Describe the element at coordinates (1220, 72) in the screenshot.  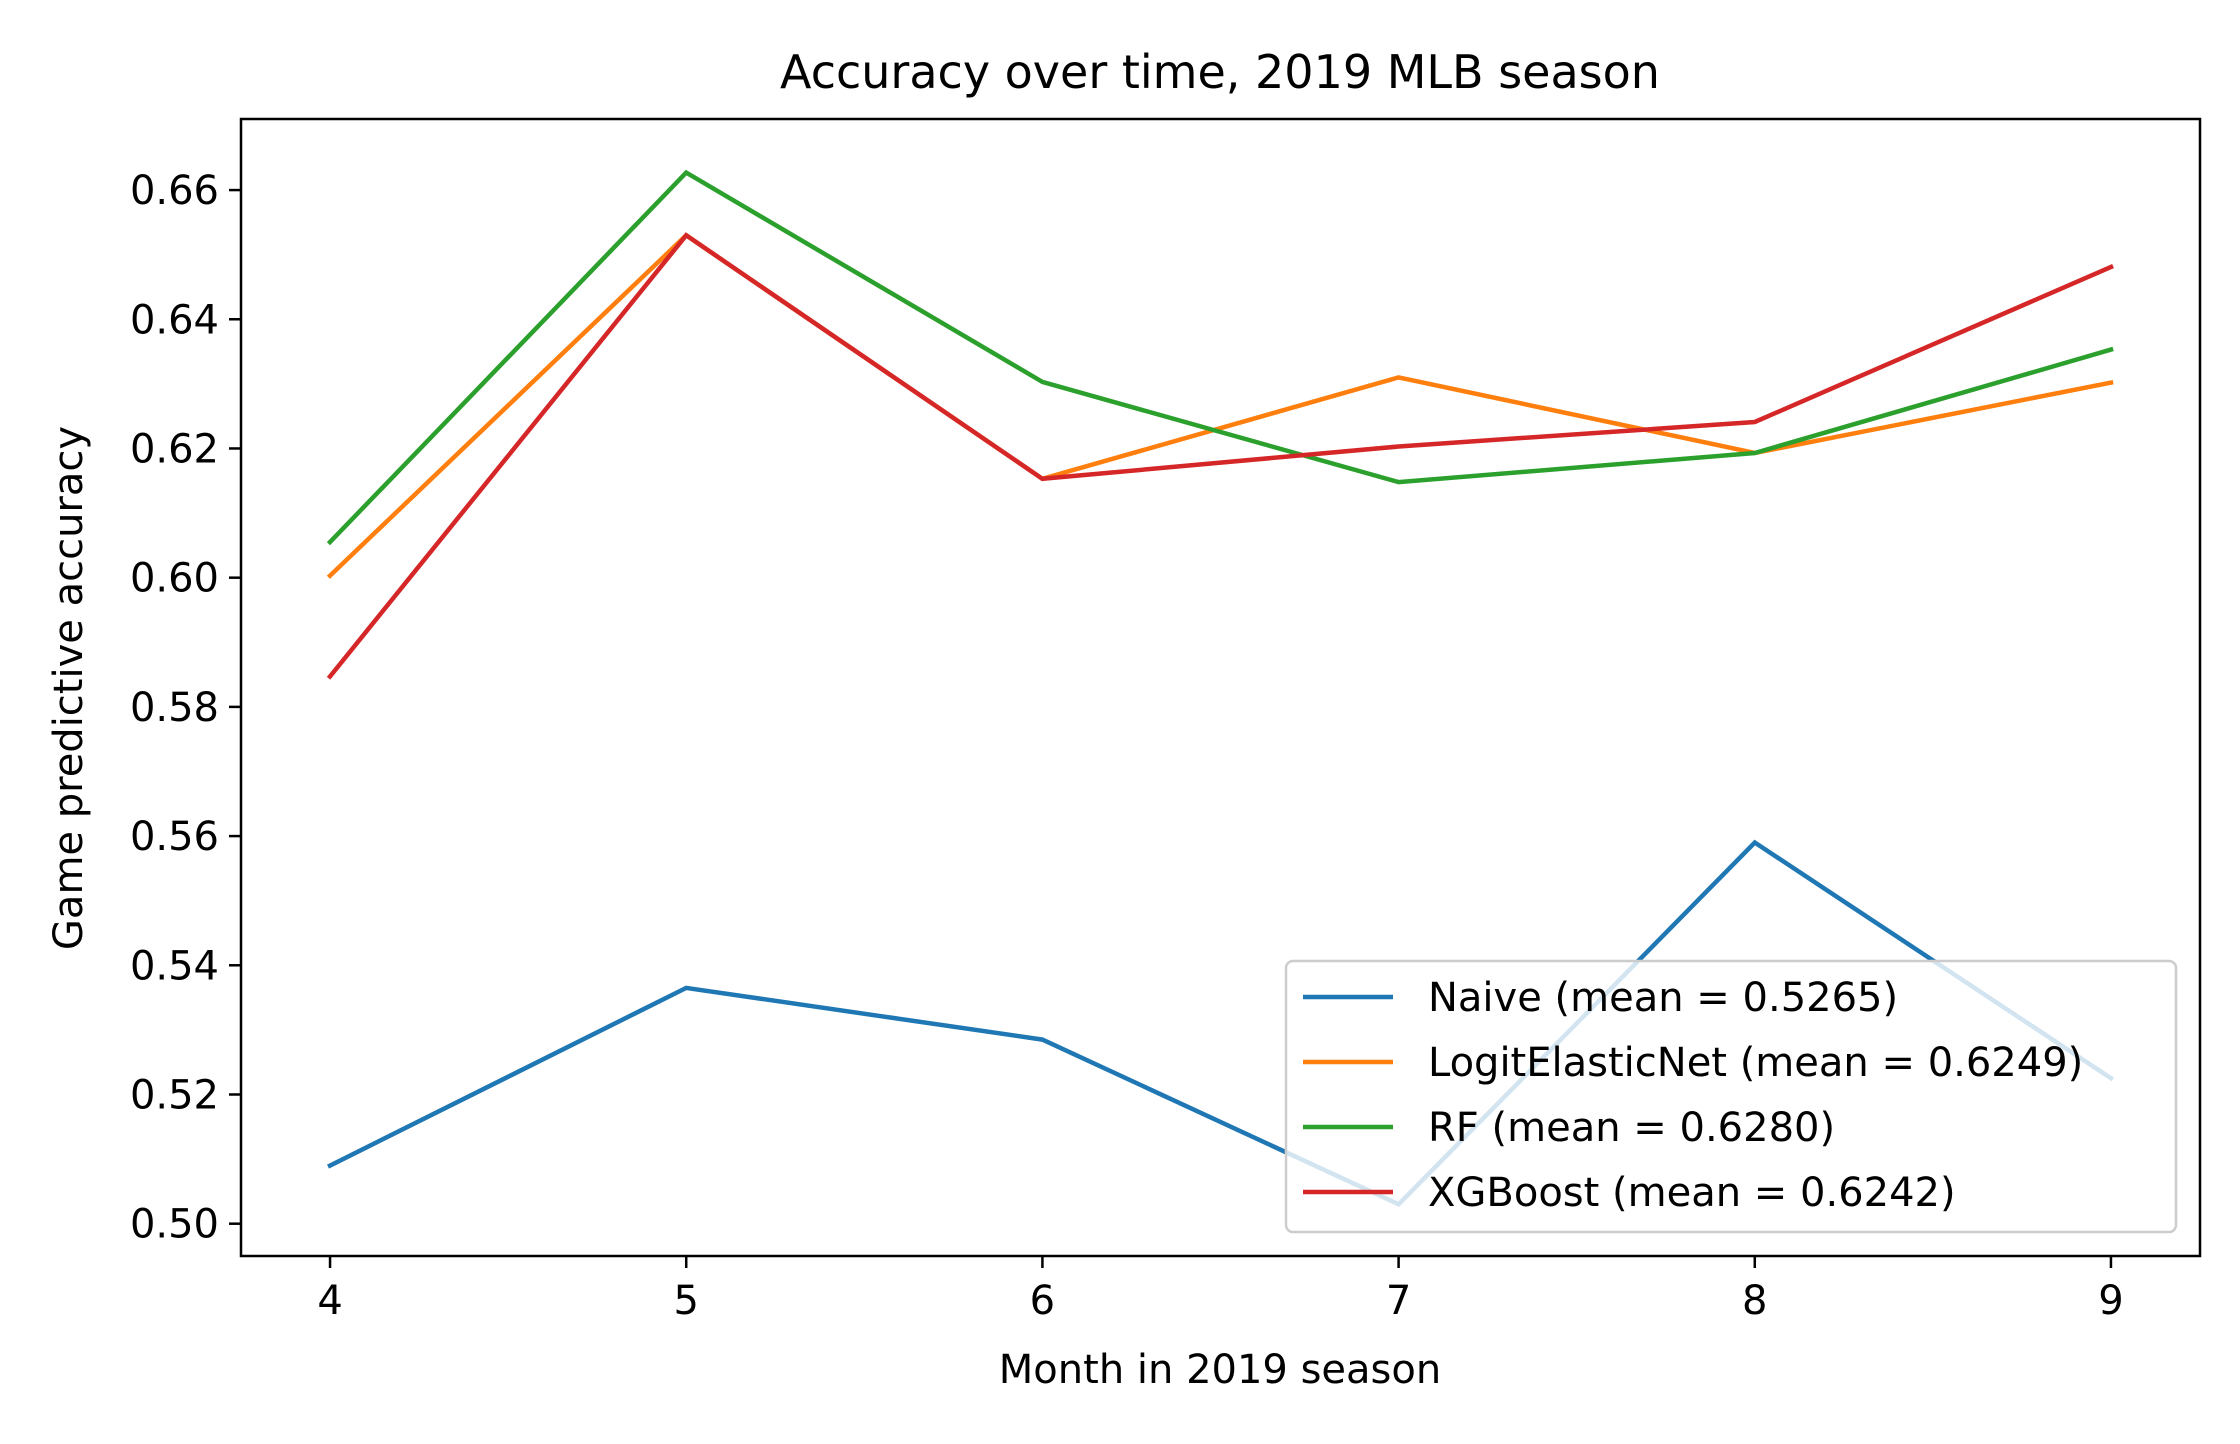
I see `chart-title: Accuracy over time, 2019 MLB season` at that location.